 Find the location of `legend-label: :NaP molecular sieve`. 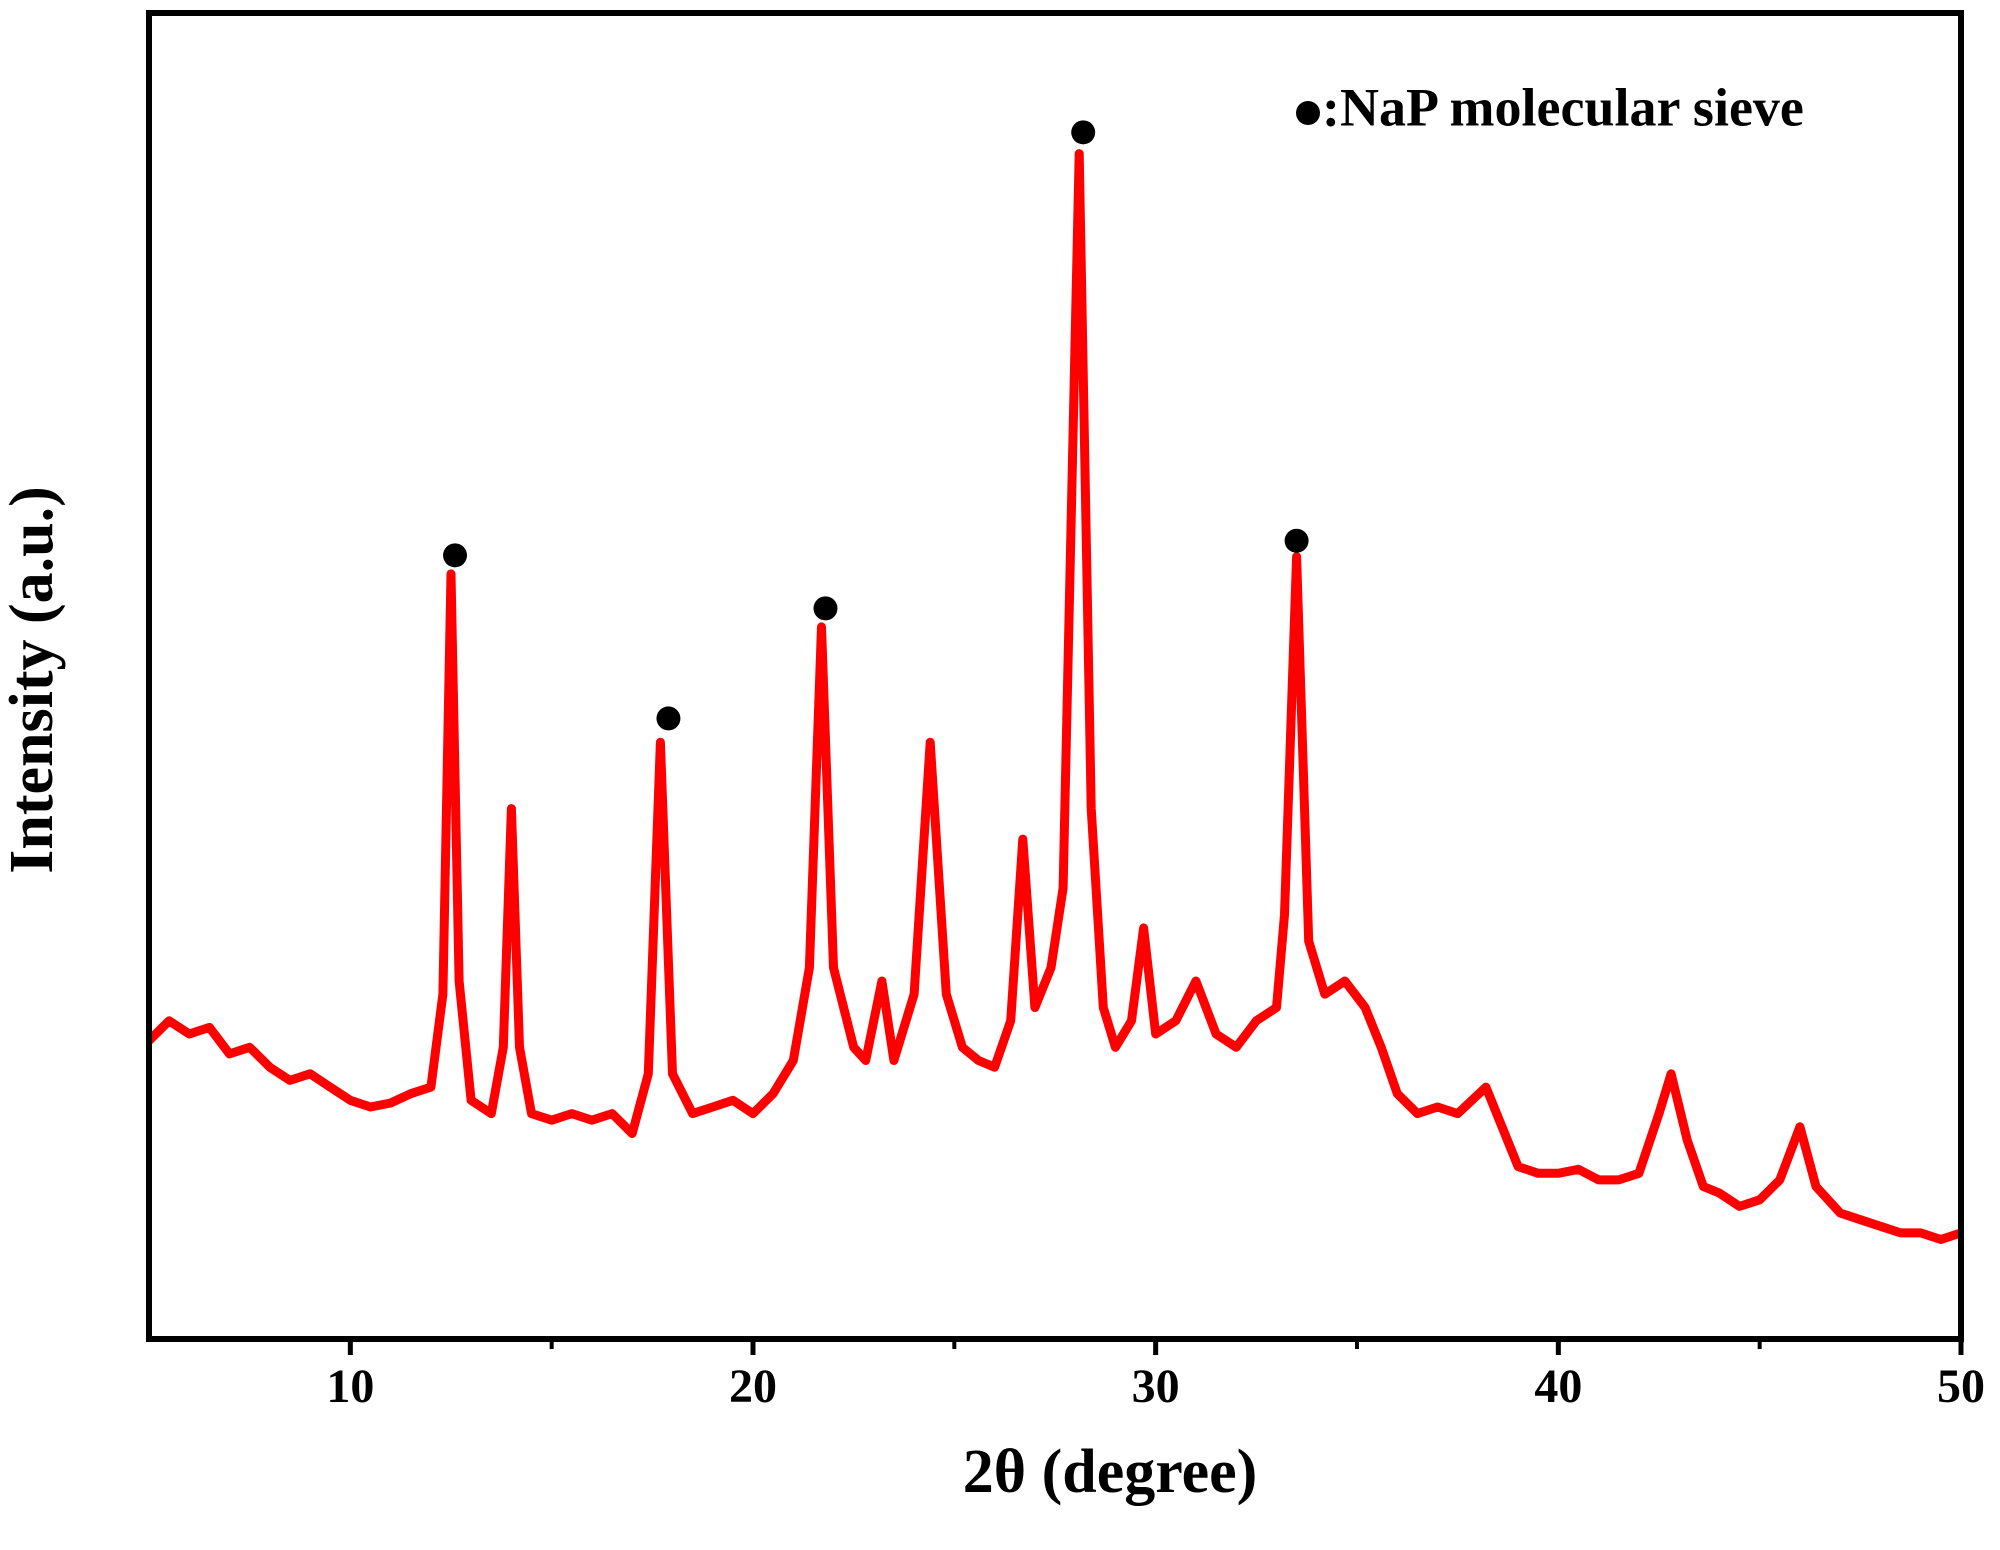

legend-label: :NaP molecular sieve is located at coordinates (1563, 107).